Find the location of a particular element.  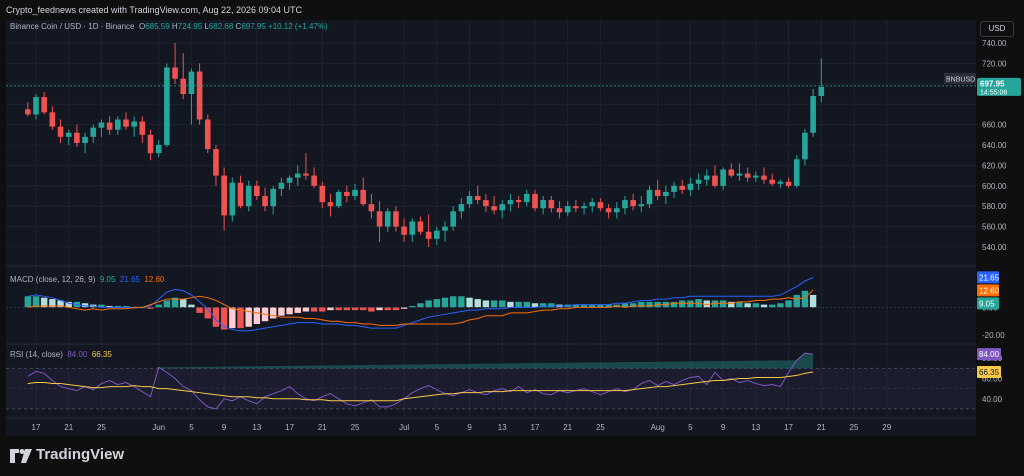

time-tick-label: 5 is located at coordinates (437, 427).